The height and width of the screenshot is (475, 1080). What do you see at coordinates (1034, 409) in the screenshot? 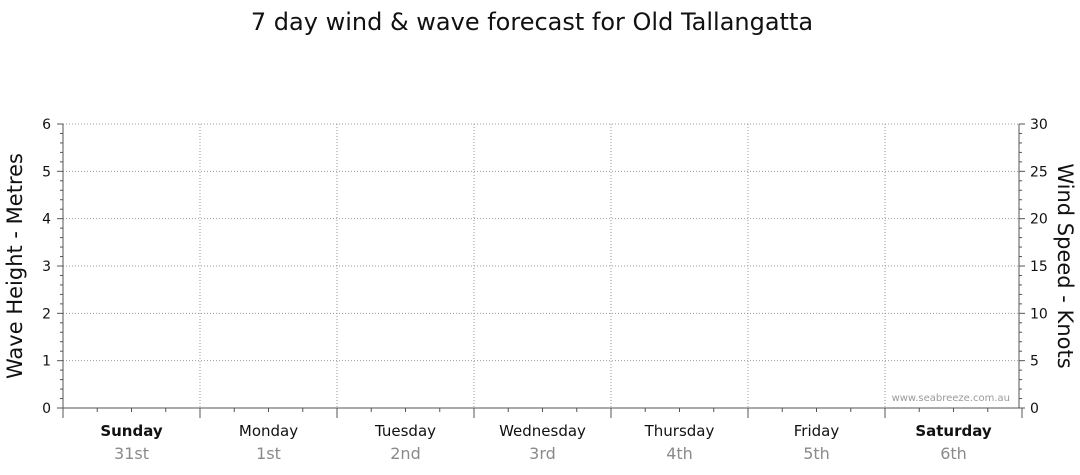
I see `right-tick-label: 0` at bounding box center [1034, 409].